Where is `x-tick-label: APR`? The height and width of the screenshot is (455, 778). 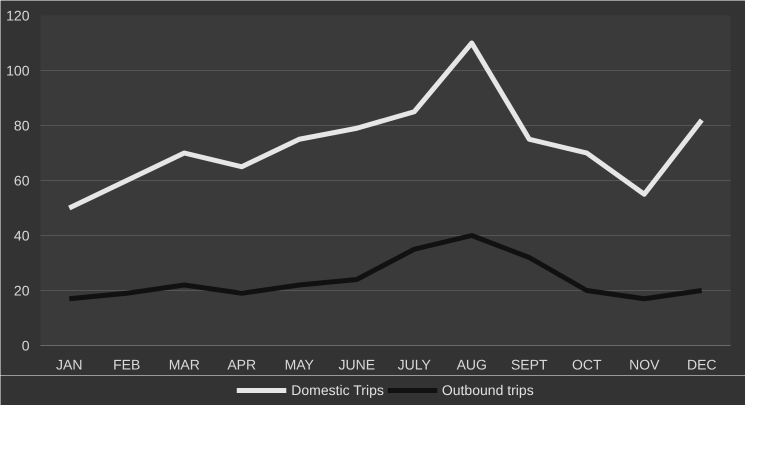
x-tick-label: APR is located at coordinates (241, 364).